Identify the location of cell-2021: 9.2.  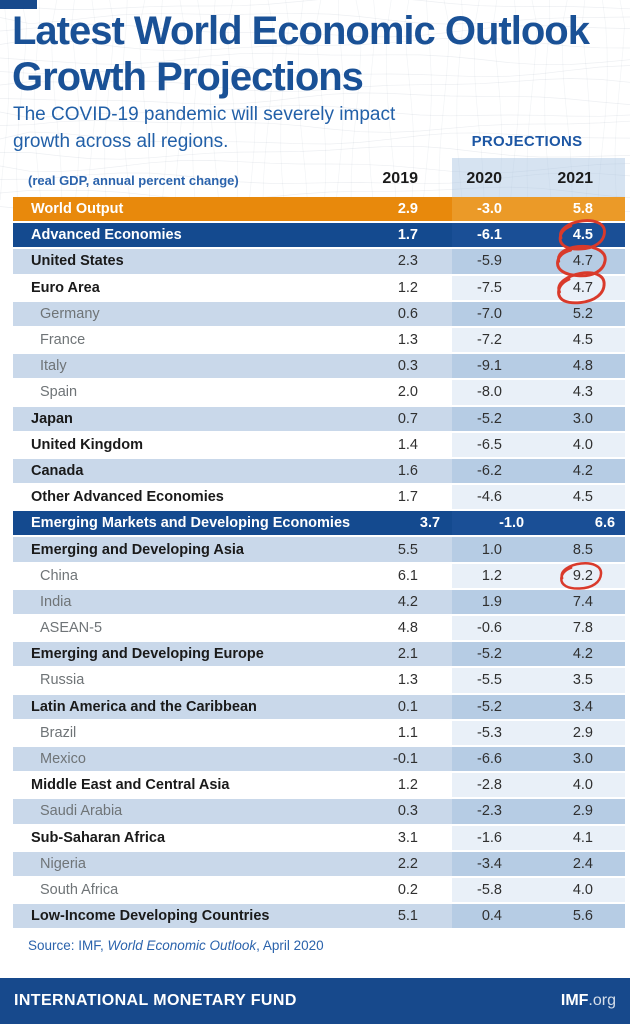
(552, 575).